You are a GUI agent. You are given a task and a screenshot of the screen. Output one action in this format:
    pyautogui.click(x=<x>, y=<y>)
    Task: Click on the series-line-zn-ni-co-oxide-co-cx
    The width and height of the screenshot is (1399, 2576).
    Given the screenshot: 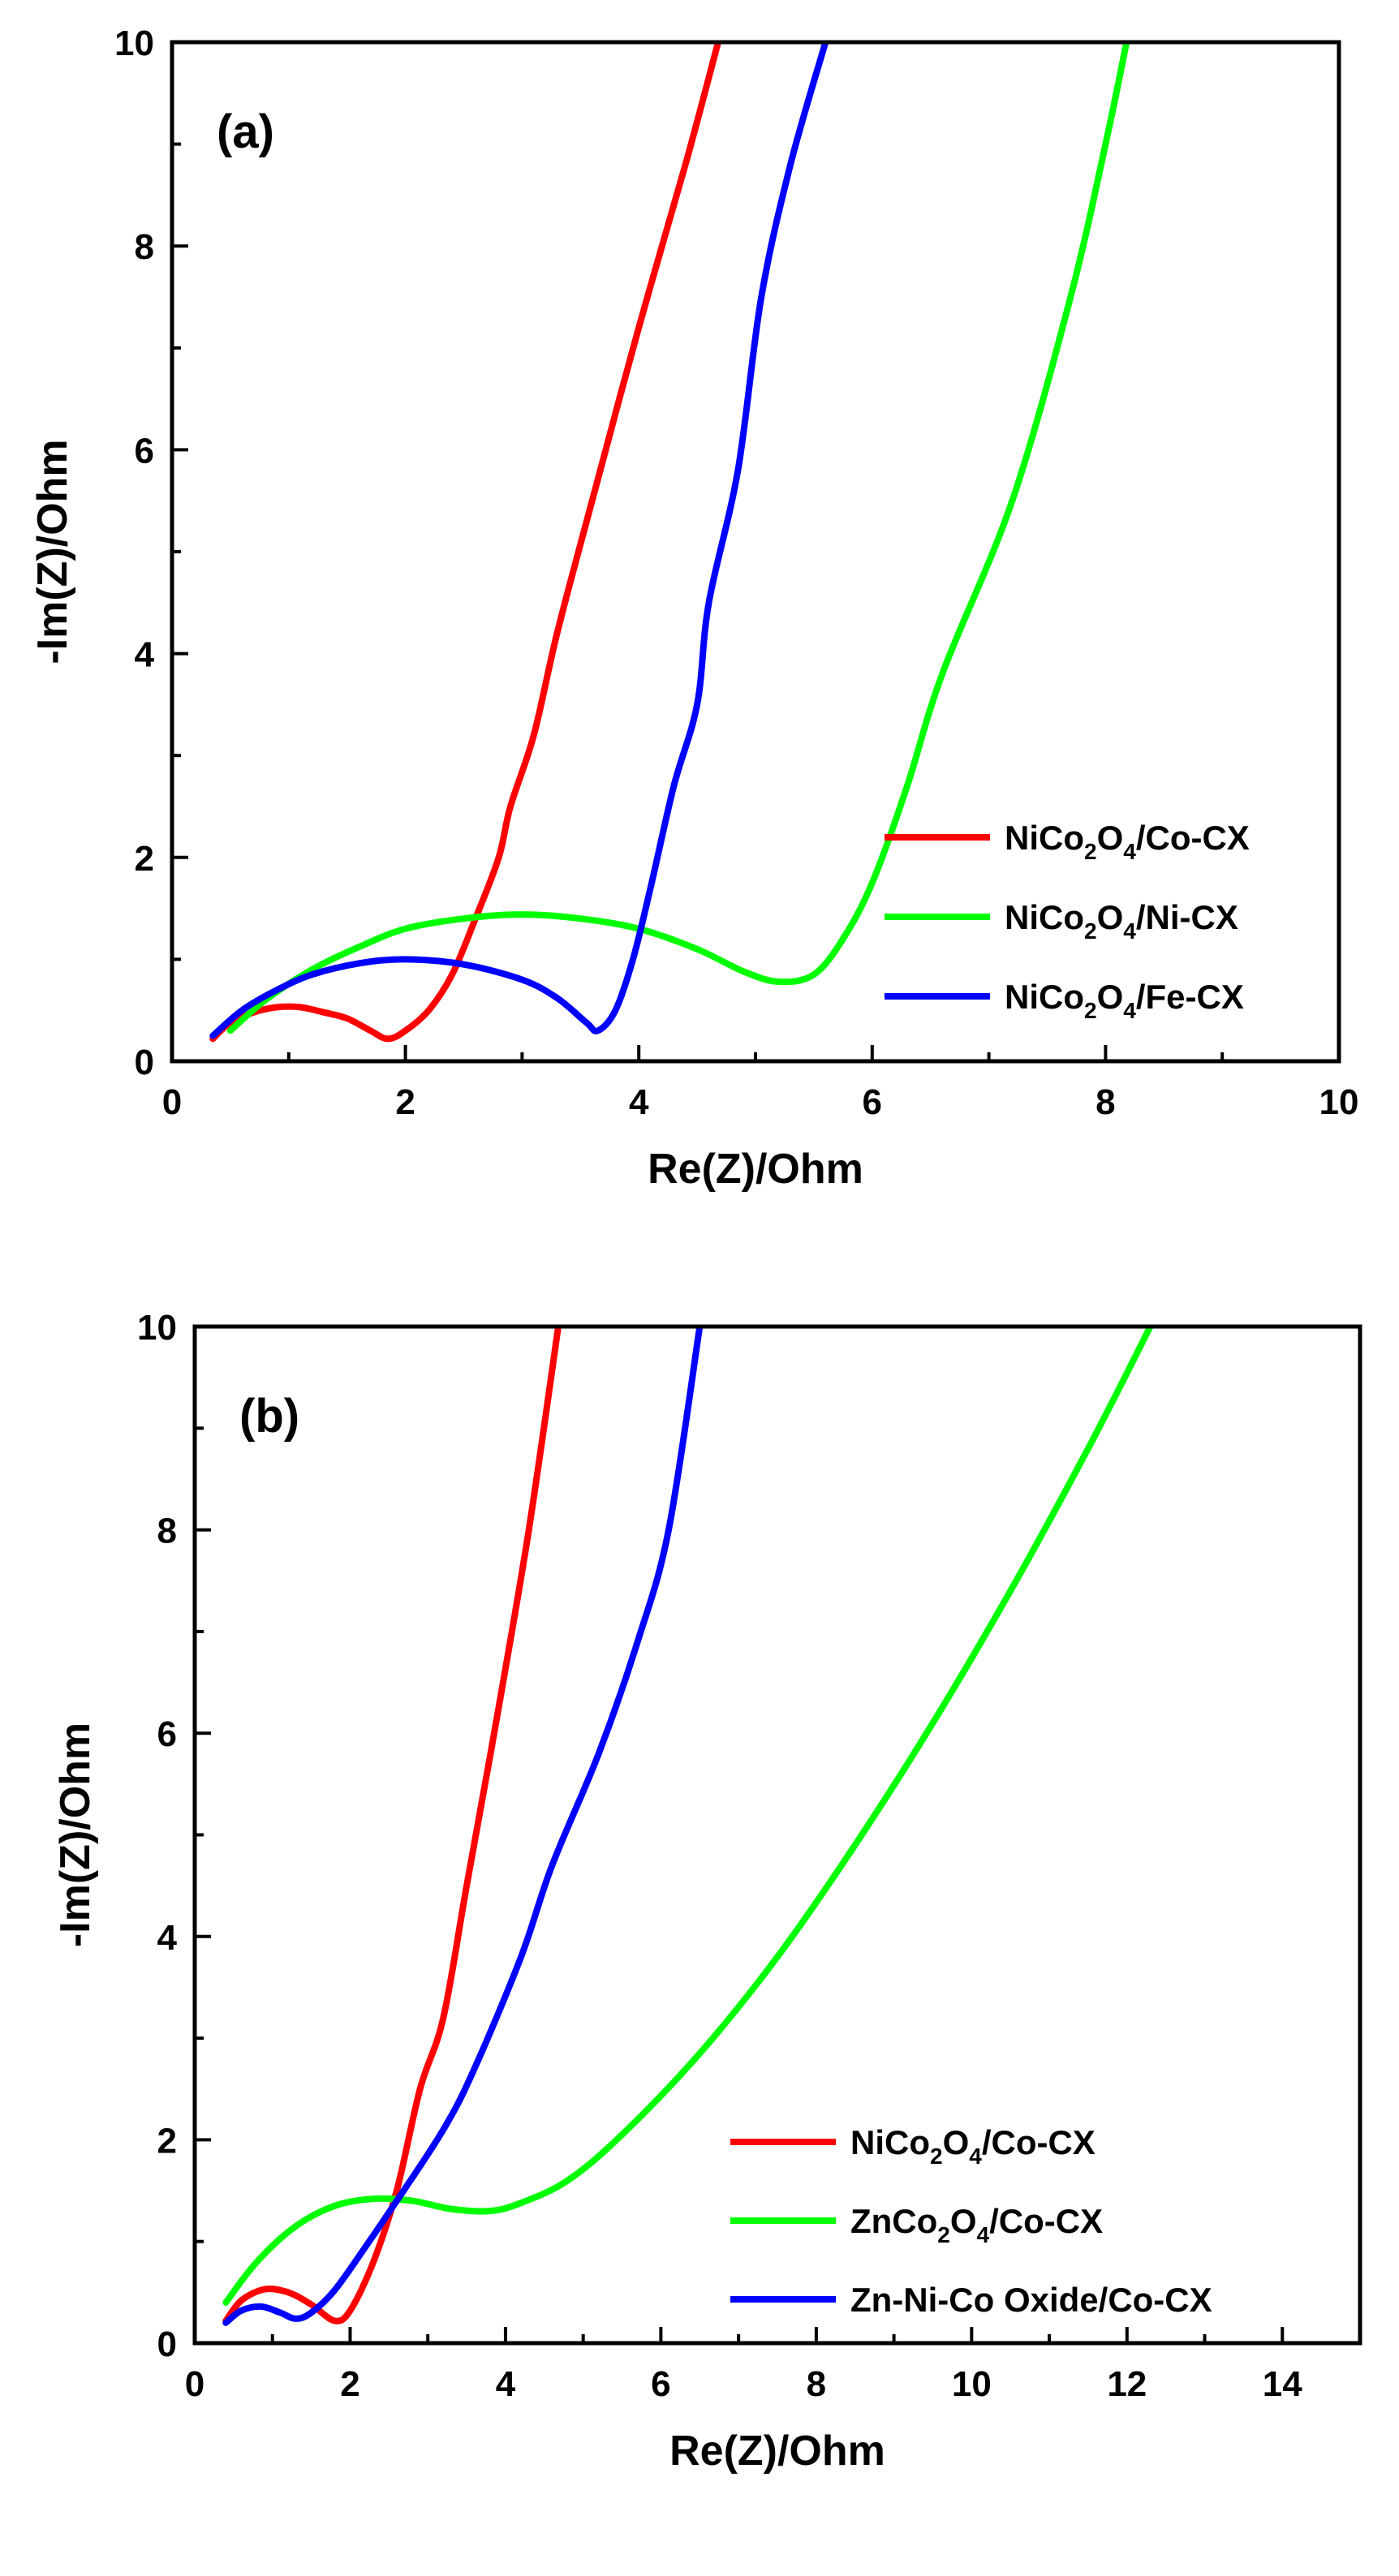 What is the action you would take?
    pyautogui.click(x=463, y=1827)
    